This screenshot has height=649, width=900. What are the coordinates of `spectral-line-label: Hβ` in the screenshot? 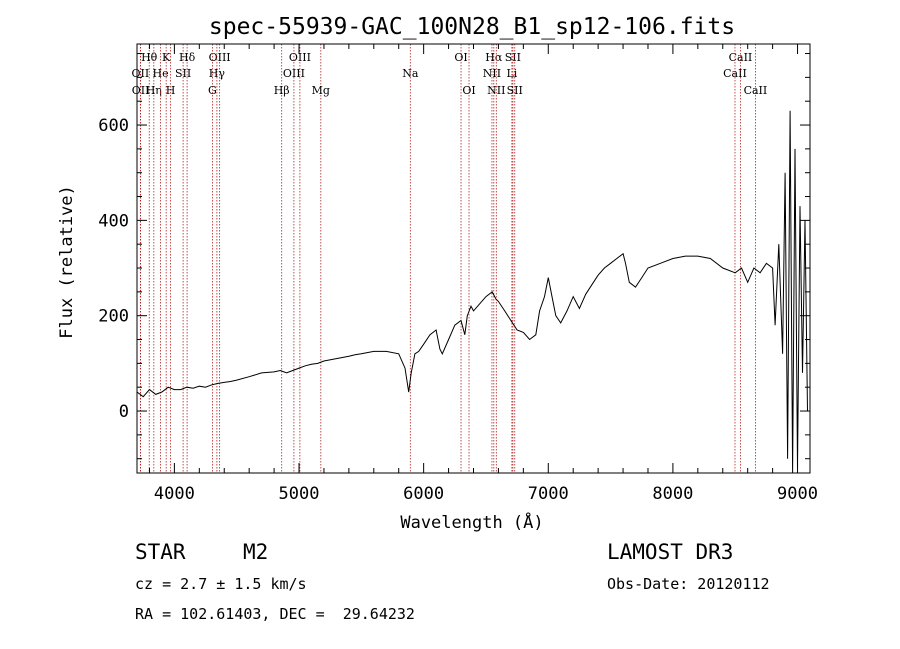 It's located at (282, 90).